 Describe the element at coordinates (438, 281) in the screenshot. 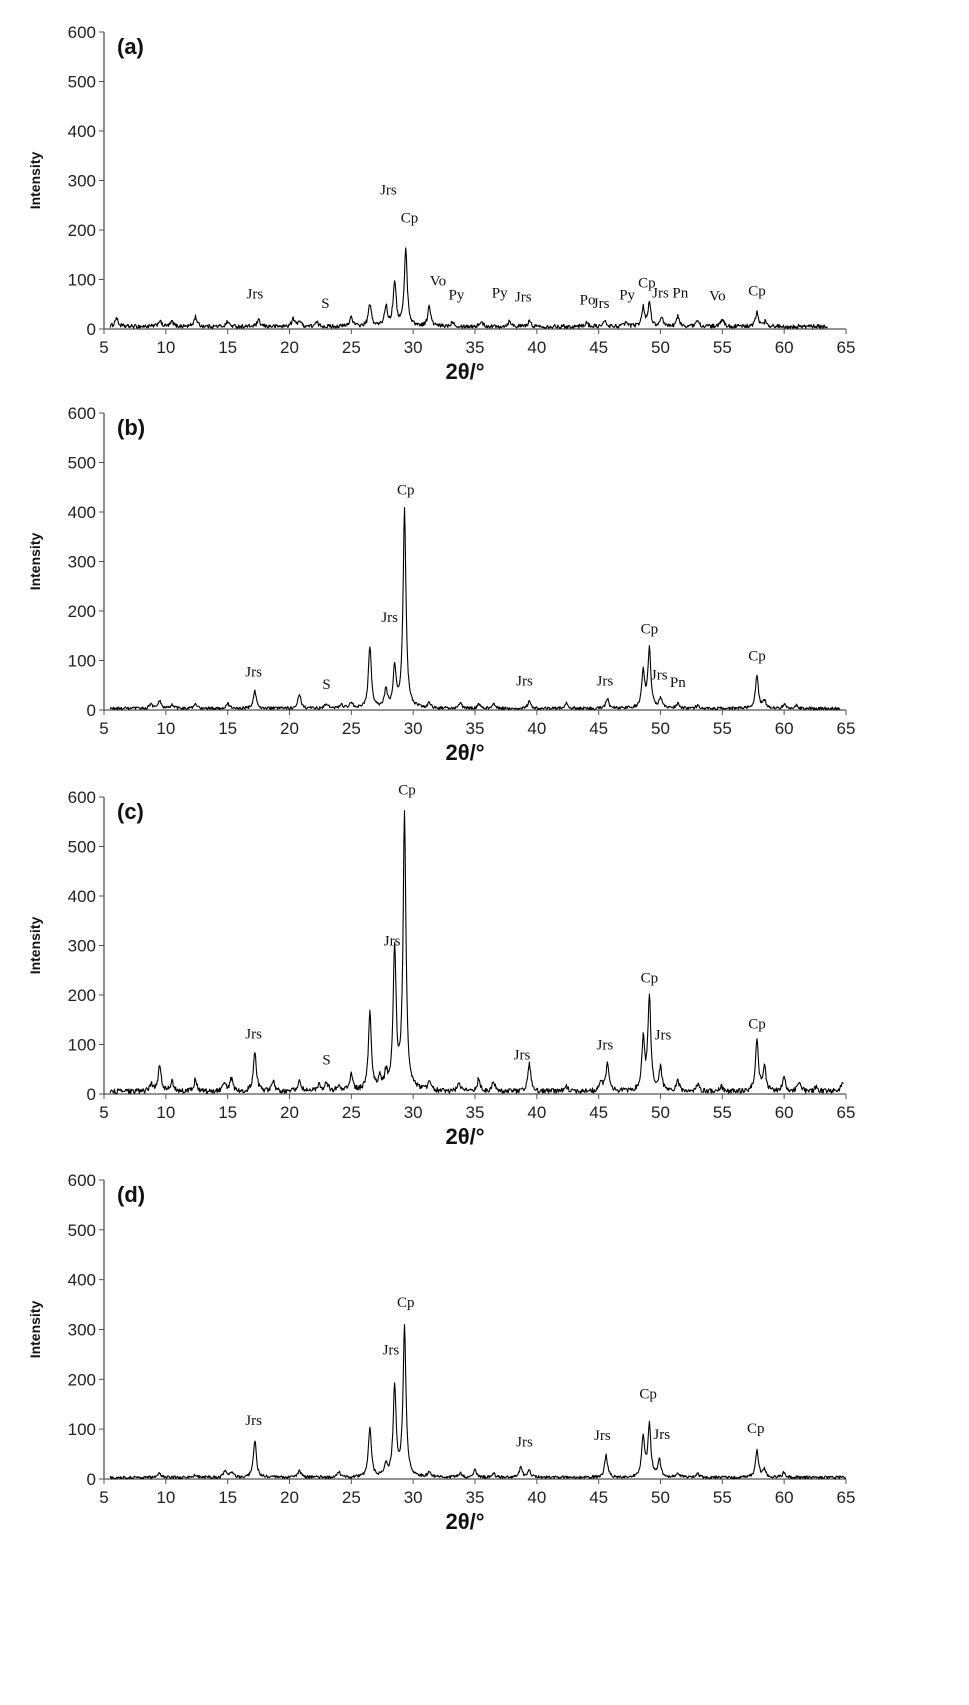

I see `phase-annotation: Vo` at that location.